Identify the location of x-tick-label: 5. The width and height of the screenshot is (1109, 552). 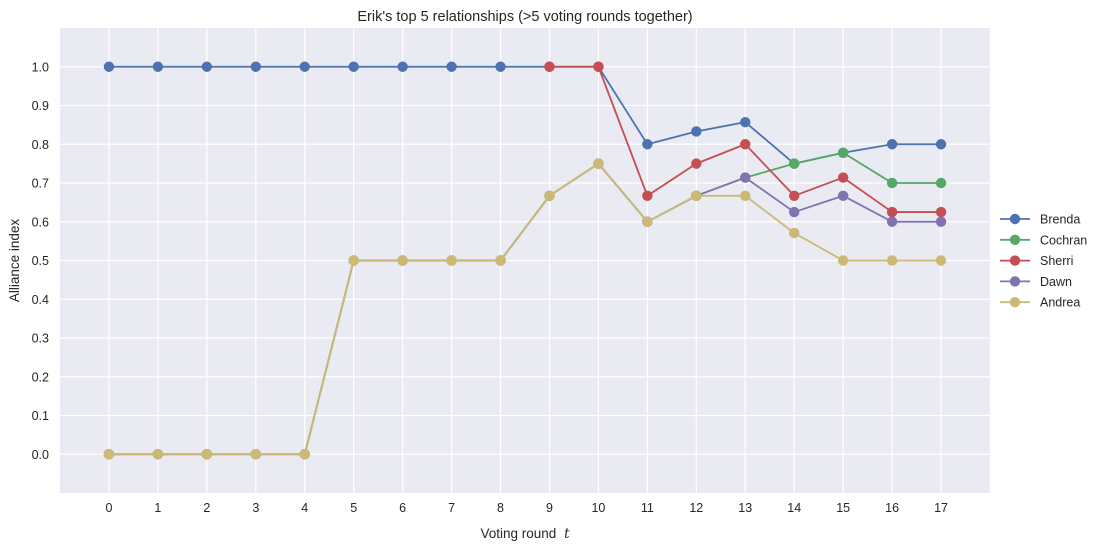
(353, 508).